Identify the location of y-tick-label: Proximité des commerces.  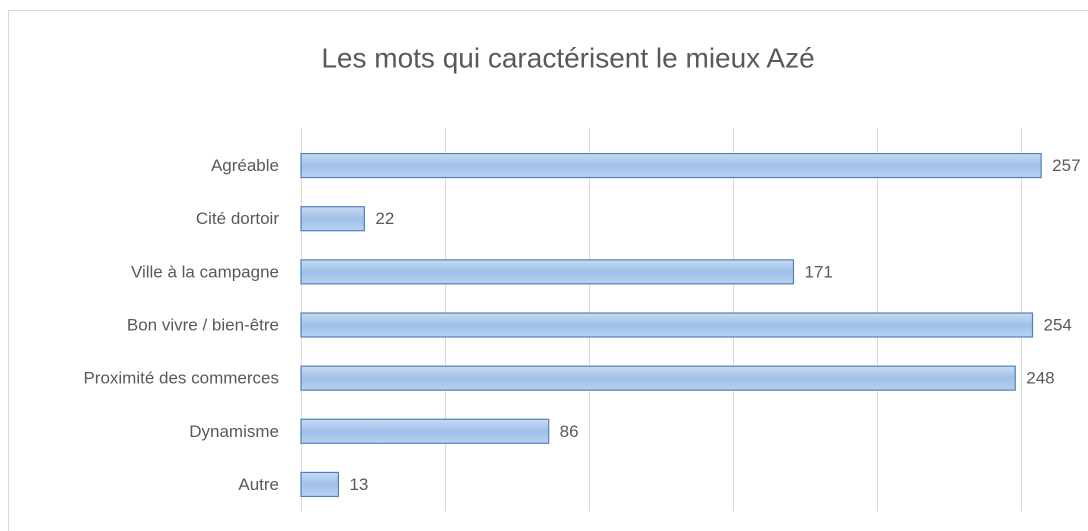
(181, 378).